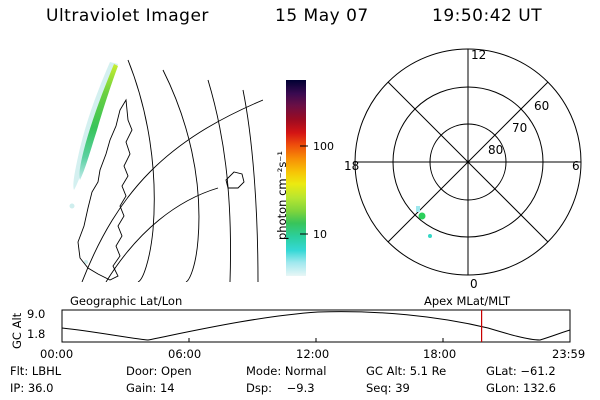 This screenshot has height=400, width=600. What do you see at coordinates (282, 195) in the screenshot?
I see `colorbar-unit-label: photon cm⁻²s⁻¹` at bounding box center [282, 195].